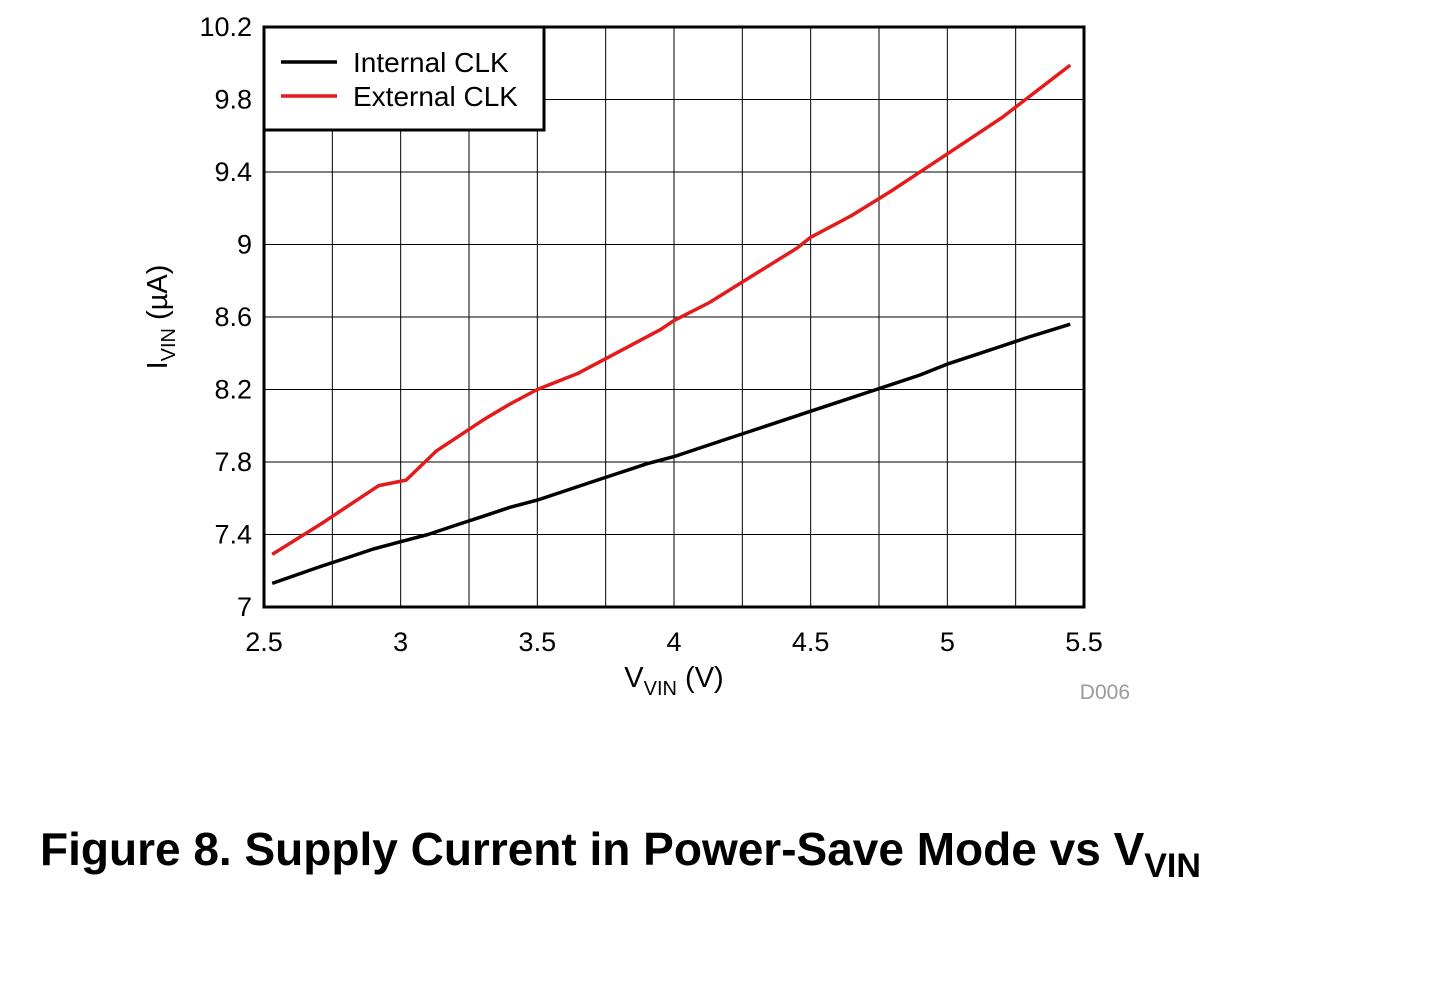  I want to click on y-tick-label: 9, so click(244, 245).